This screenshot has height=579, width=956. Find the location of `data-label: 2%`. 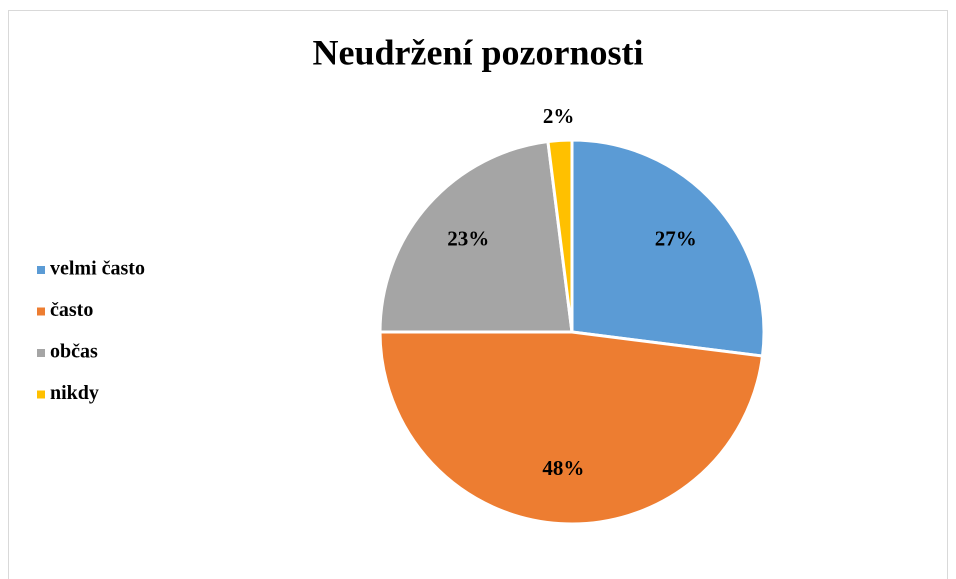

data-label: 2% is located at coordinates (559, 116).